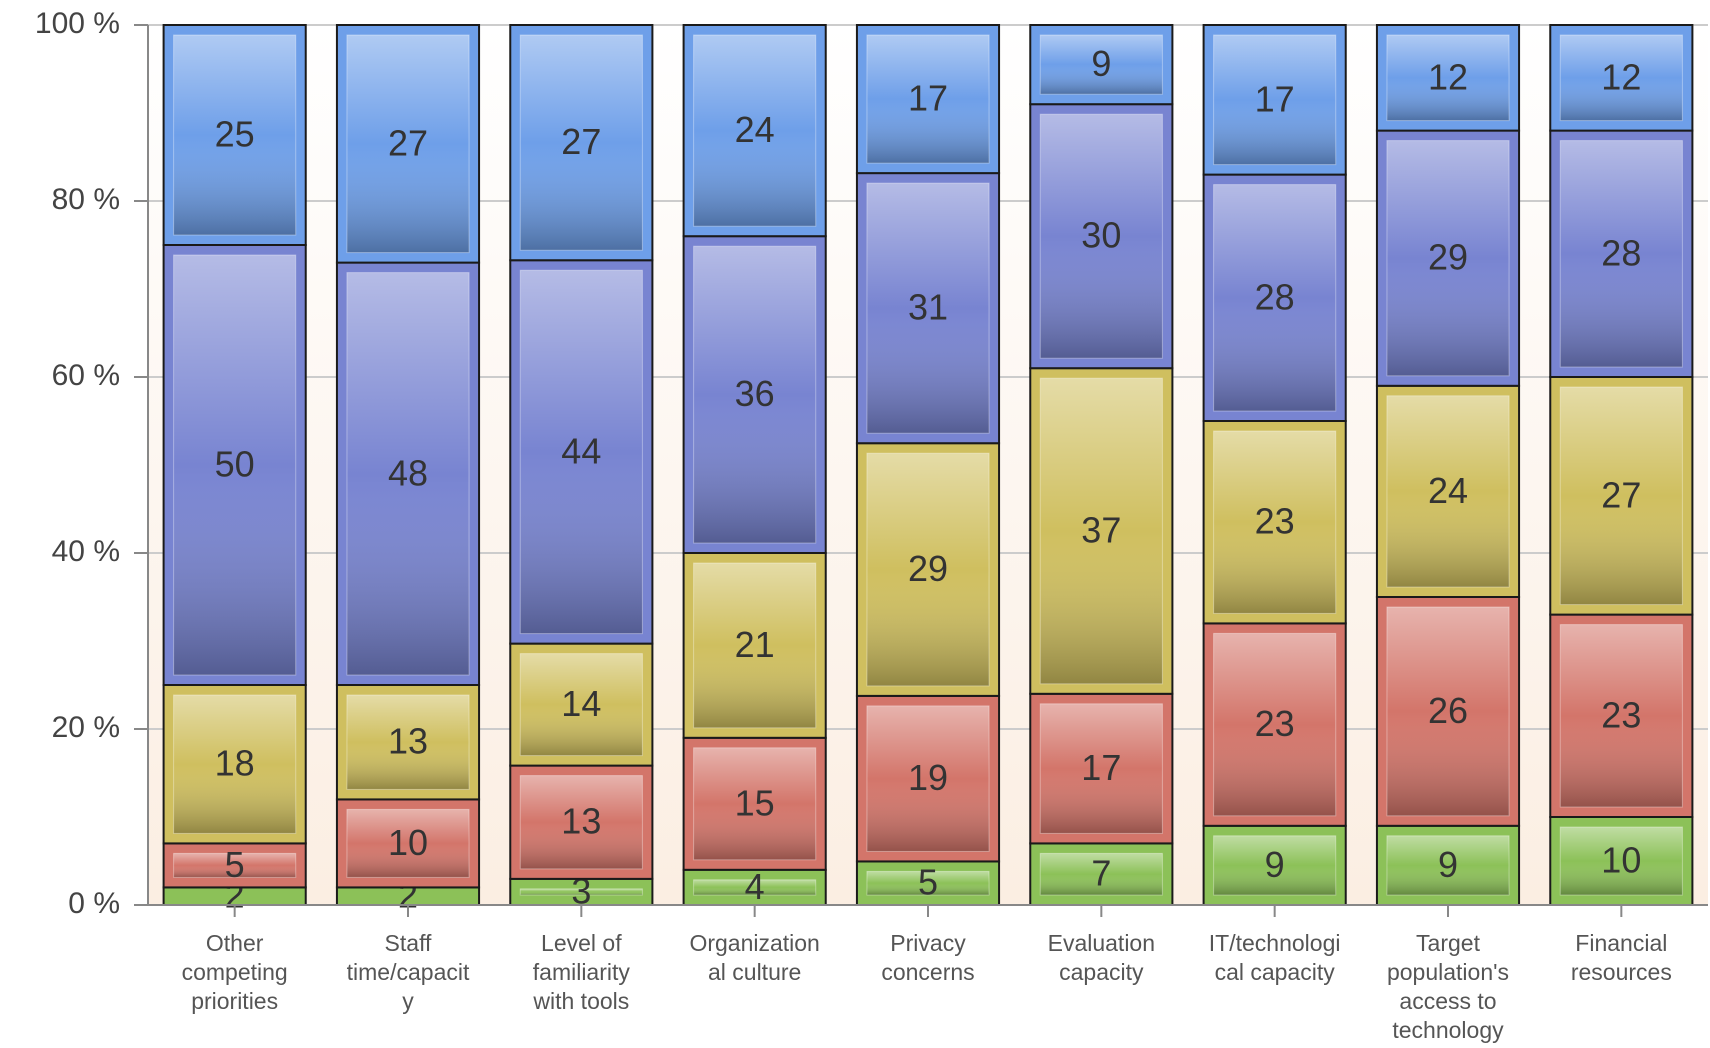 Image resolution: width=1710 pixels, height=1048 pixels. Describe the element at coordinates (1274, 957) in the screenshot. I see `x-tick-label: IT/technologi cal capacity` at that location.